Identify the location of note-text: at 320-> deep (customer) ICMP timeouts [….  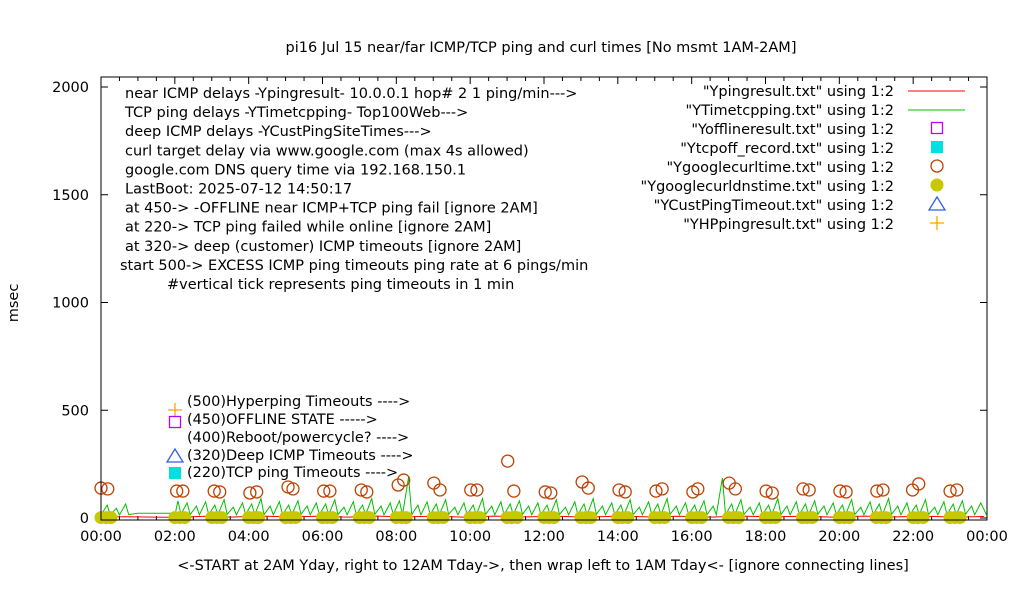
(323, 247).